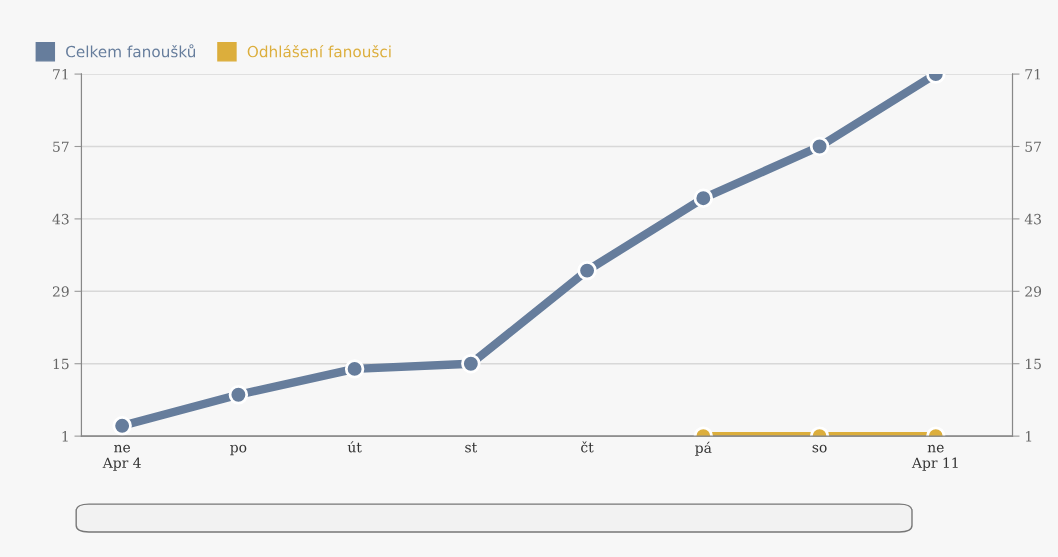 Image resolution: width=1058 pixels, height=557 pixels. I want to click on x-tick-label: út, so click(354, 447).